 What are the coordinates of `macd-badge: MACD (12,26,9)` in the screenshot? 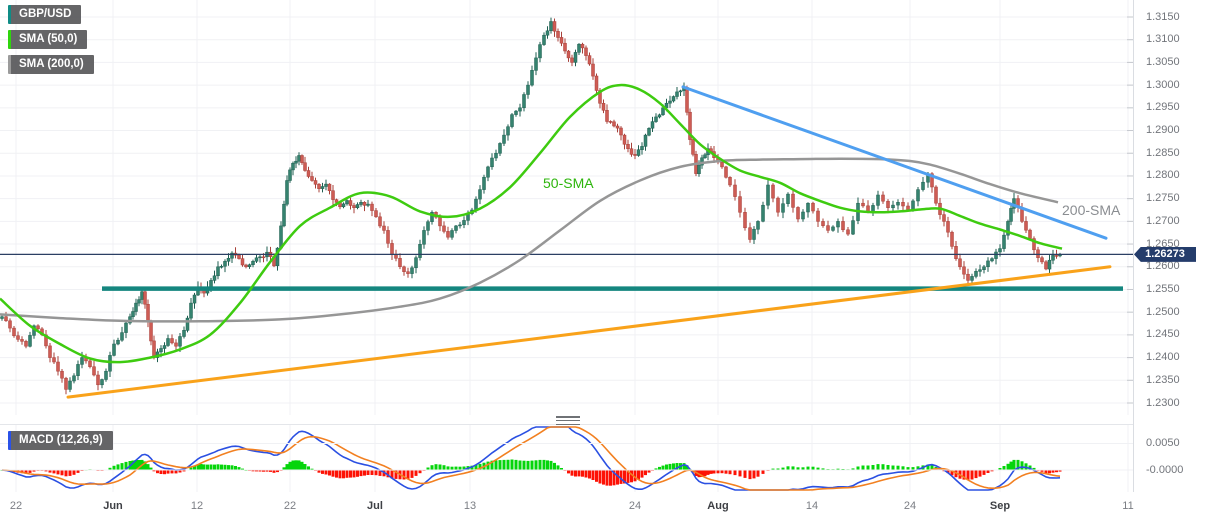 It's located at (60, 440).